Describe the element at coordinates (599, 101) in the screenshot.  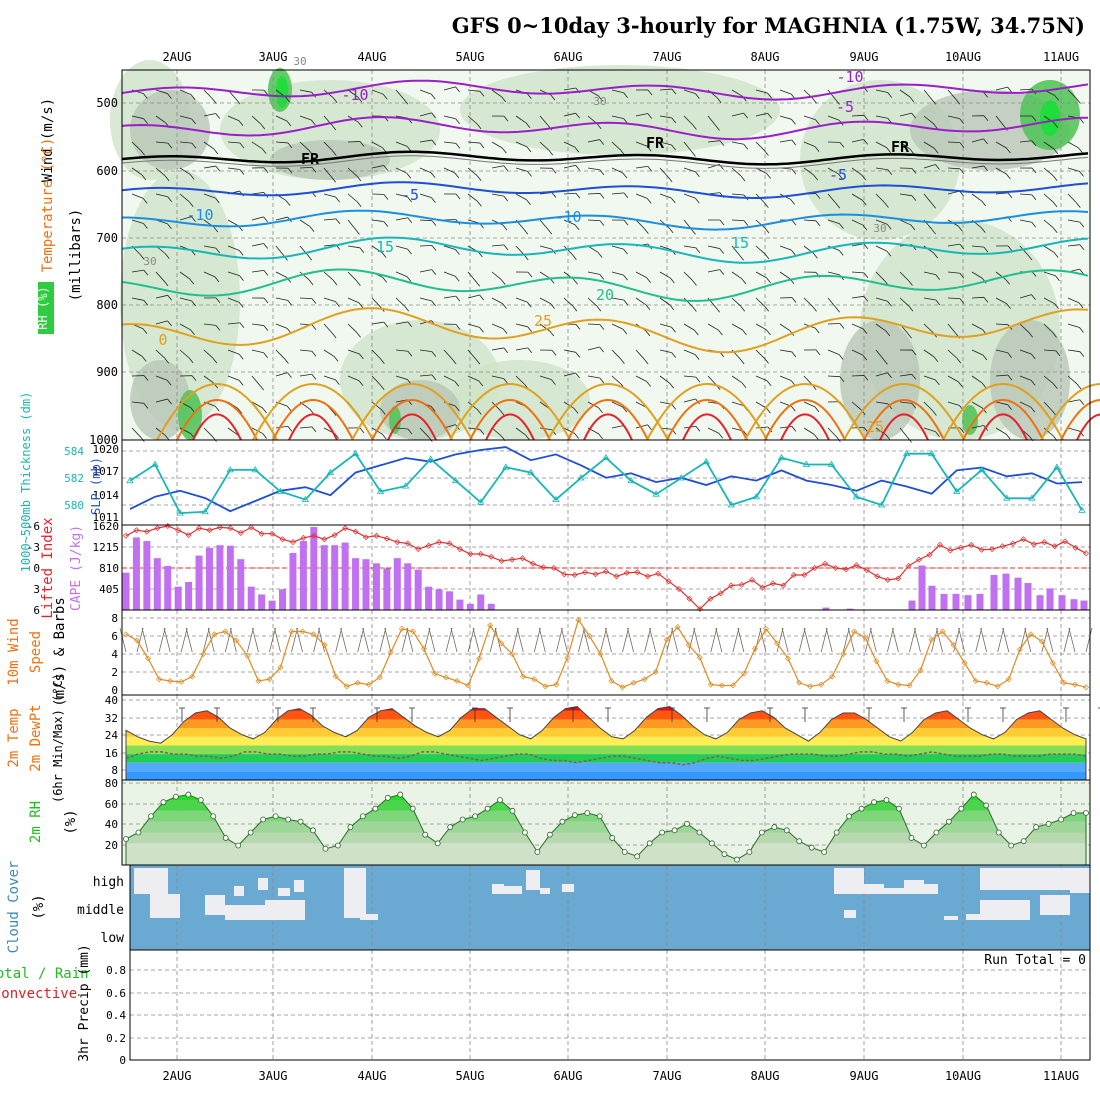
I see `contour-label: 30` at that location.